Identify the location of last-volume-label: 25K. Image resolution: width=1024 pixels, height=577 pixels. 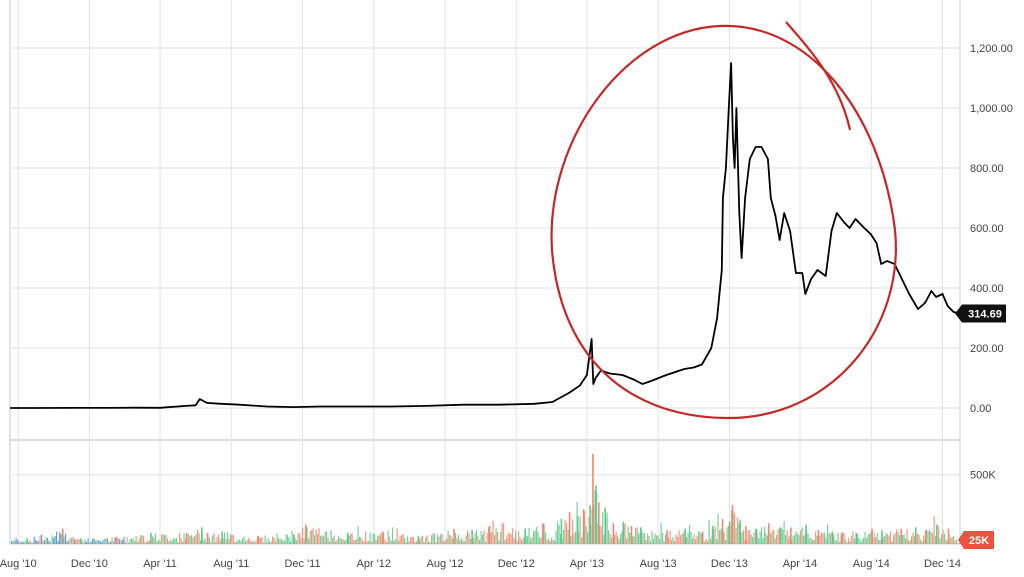
(979, 541).